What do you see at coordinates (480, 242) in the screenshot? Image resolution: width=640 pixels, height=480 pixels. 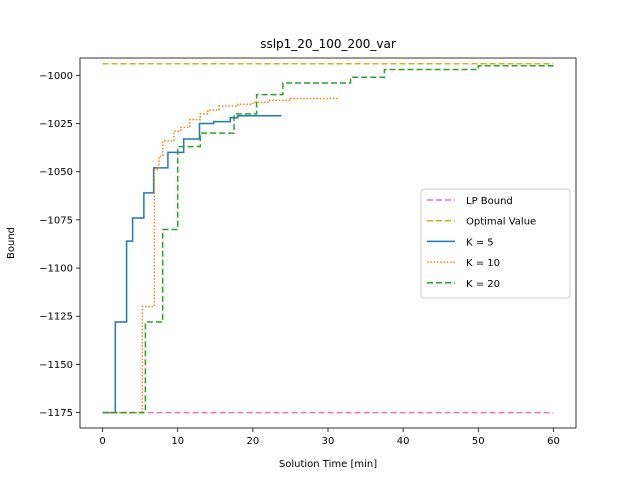 I see `legend-label-k-5: K = 5` at bounding box center [480, 242].